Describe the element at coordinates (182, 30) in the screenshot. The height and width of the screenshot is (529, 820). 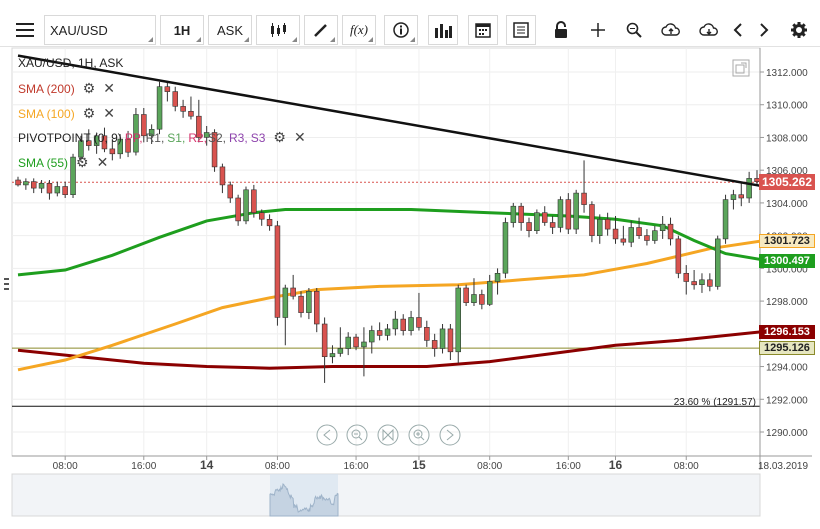
I see `interval-select: 1H` at that location.